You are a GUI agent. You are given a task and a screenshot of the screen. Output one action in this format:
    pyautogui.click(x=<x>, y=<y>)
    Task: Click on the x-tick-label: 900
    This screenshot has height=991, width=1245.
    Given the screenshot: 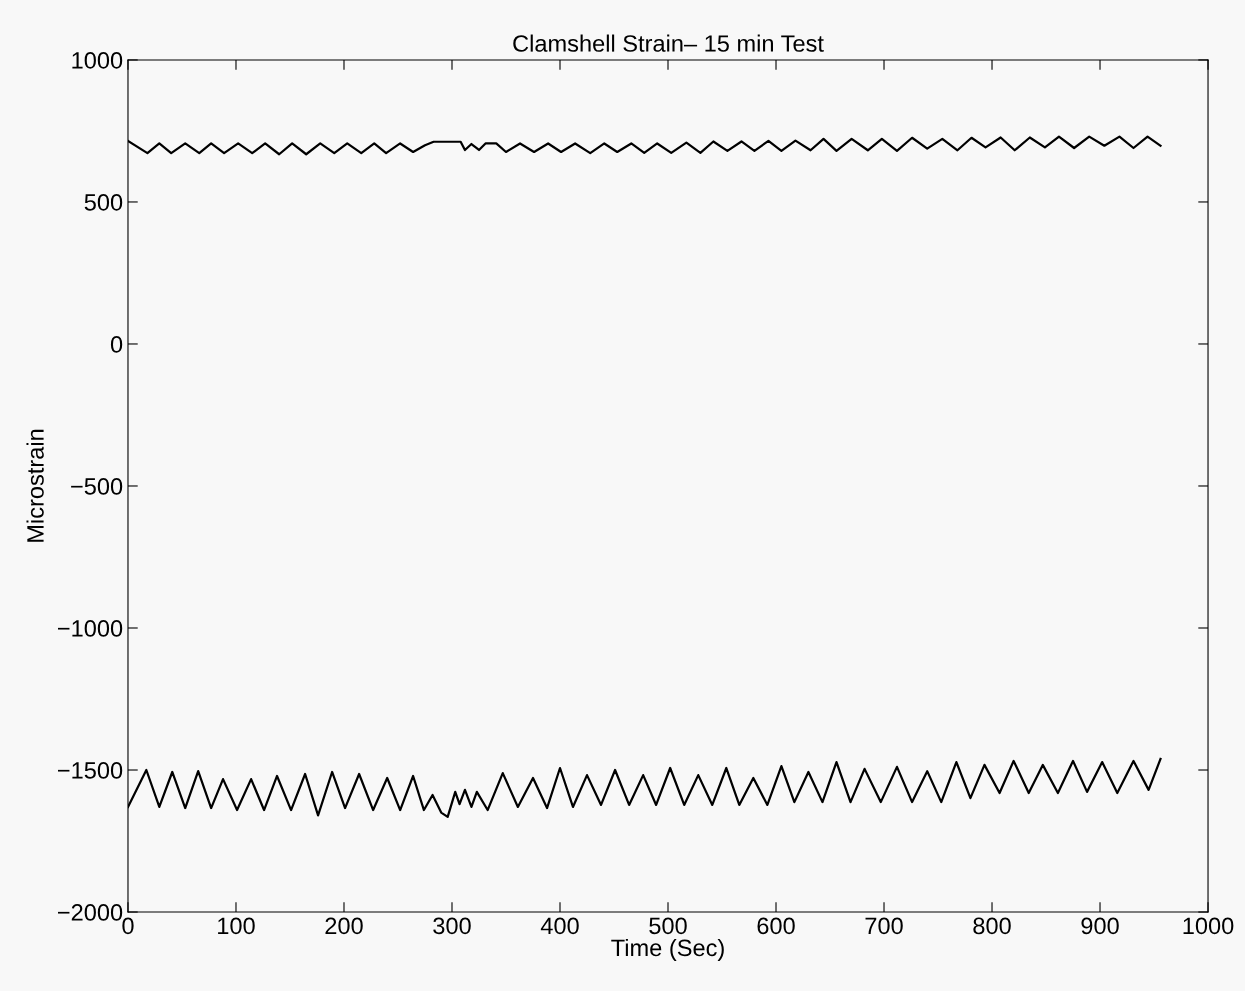 What is the action you would take?
    pyautogui.click(x=1100, y=926)
    